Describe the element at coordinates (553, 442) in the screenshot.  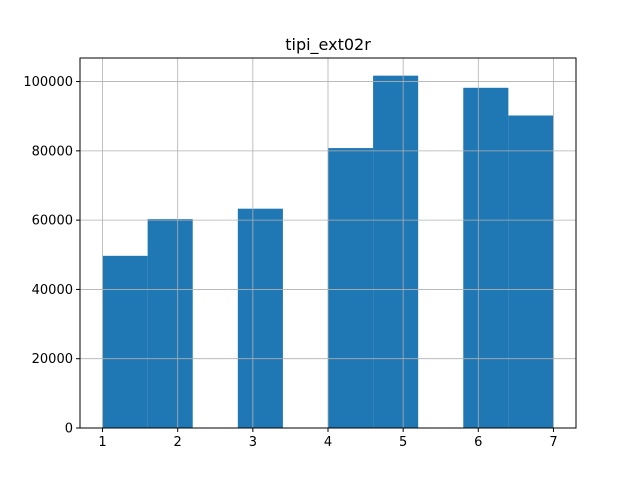
I see `x-tick-label: 7` at that location.